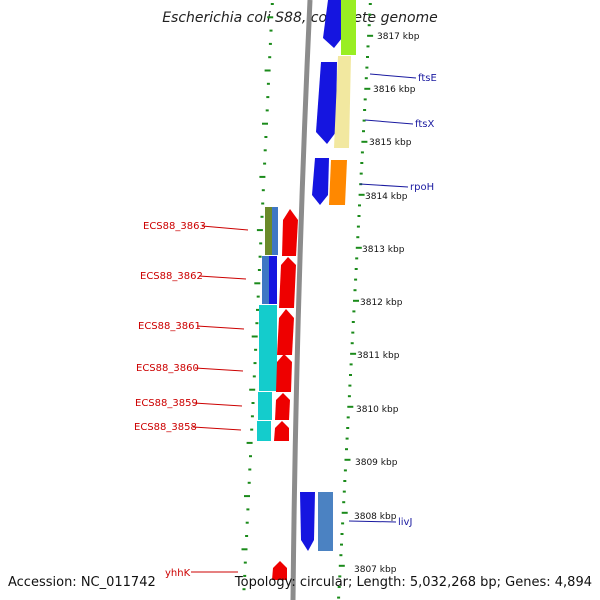 The image size is (600, 600). I want to click on kbp-label: 3811 kbp, so click(378, 356).